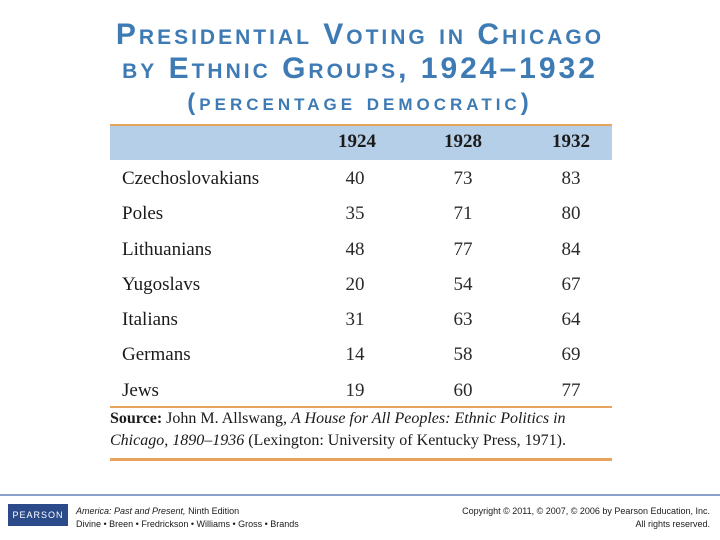 Image resolution: width=720 pixels, height=540 pixels. I want to click on value-1932: 83, so click(571, 178).